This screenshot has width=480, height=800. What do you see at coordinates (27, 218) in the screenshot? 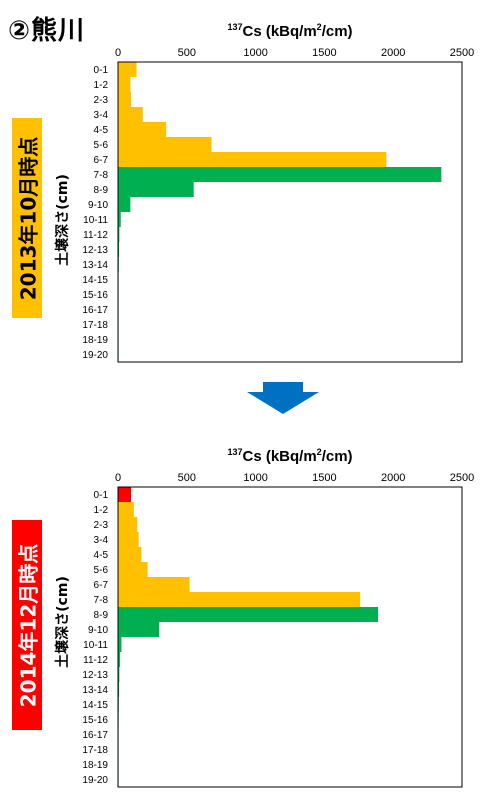
I see `period-badge-2013: 2013年10月時点` at bounding box center [27, 218].